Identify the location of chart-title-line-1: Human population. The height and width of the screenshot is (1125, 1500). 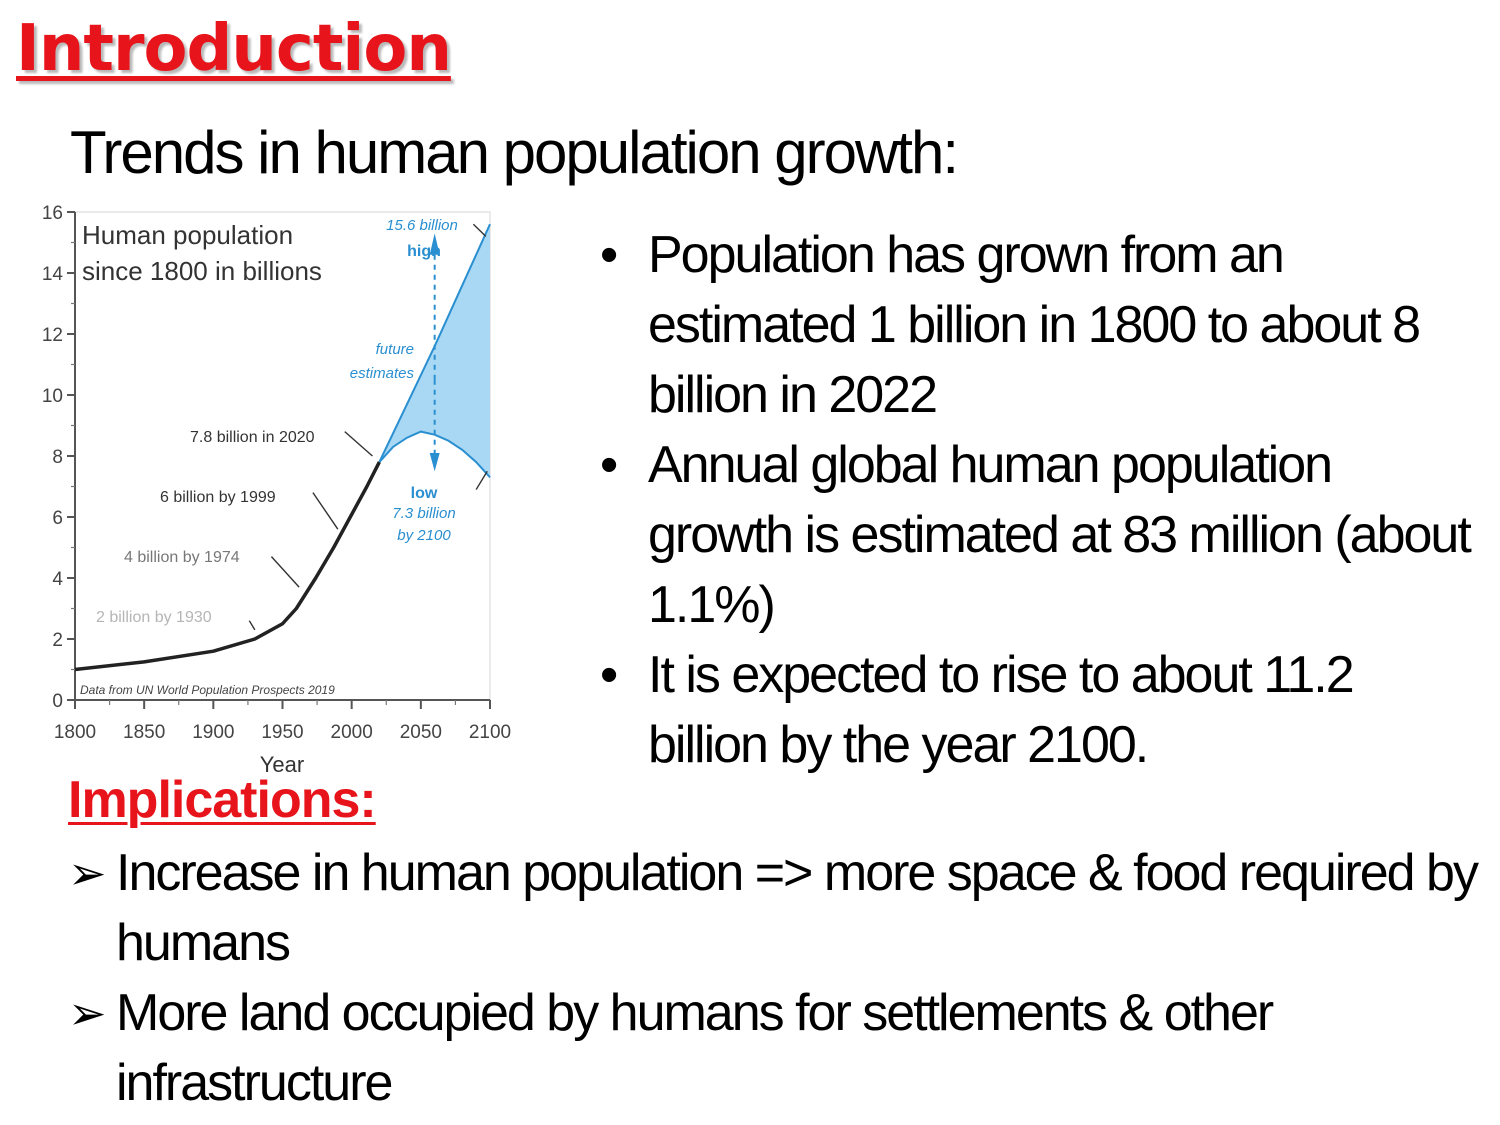
(187, 235).